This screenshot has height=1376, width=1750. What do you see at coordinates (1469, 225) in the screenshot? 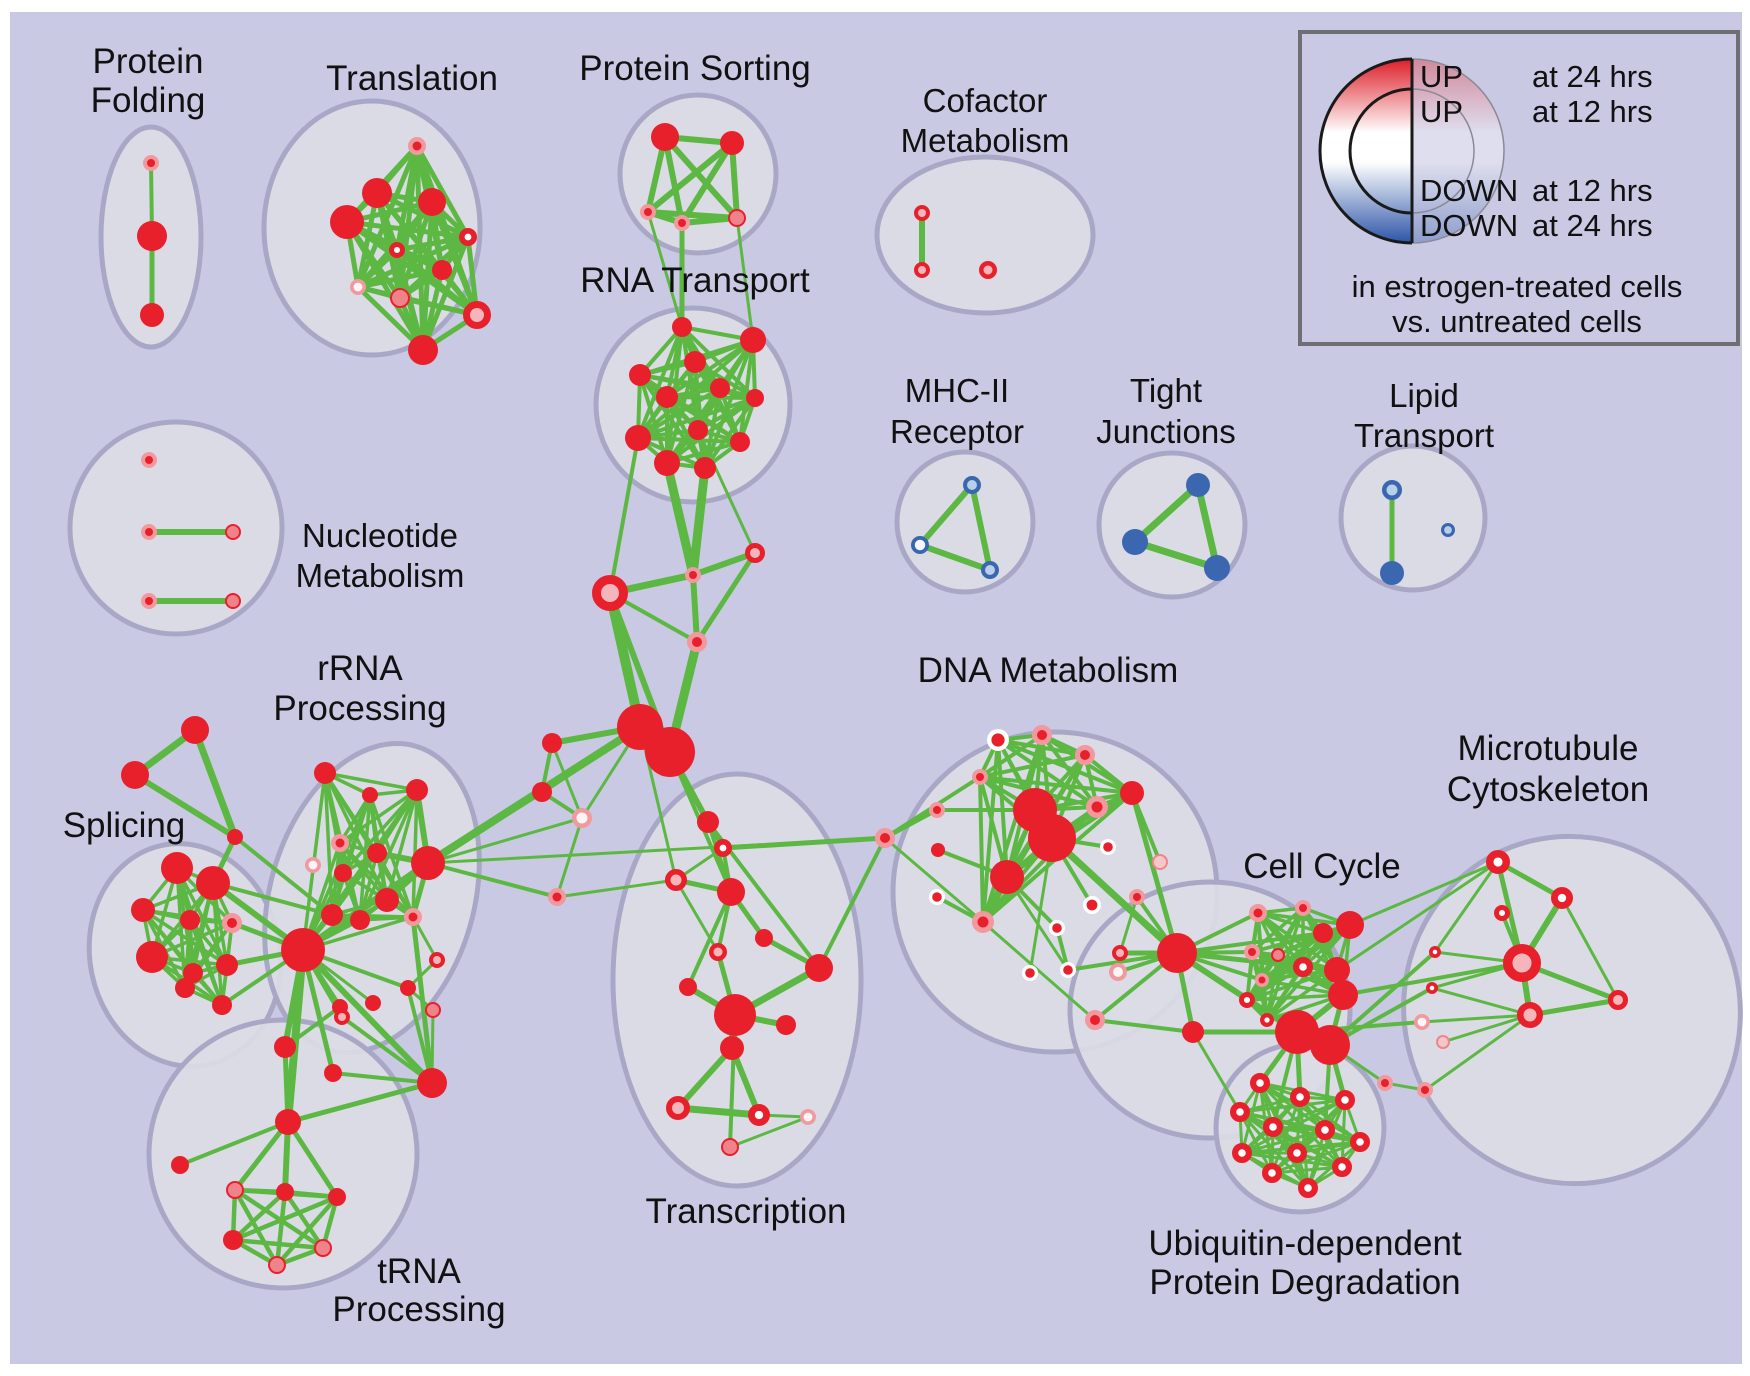
I see `legend-entry-direction: DOWN` at bounding box center [1469, 225].